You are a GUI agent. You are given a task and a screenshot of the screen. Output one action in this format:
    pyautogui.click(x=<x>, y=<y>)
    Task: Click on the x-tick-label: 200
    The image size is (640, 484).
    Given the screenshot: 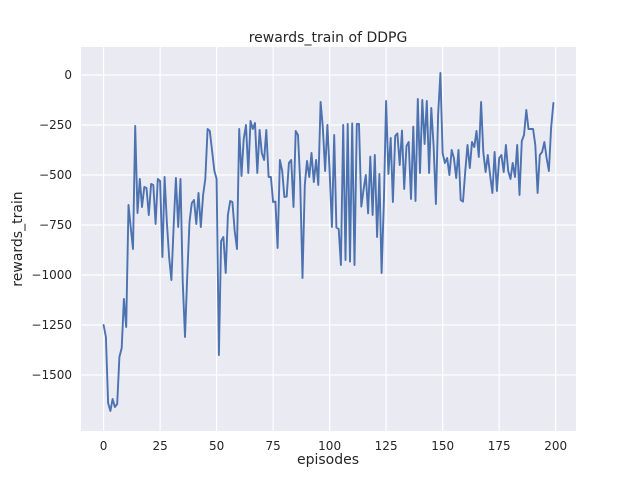 What is the action you would take?
    pyautogui.click(x=555, y=446)
    